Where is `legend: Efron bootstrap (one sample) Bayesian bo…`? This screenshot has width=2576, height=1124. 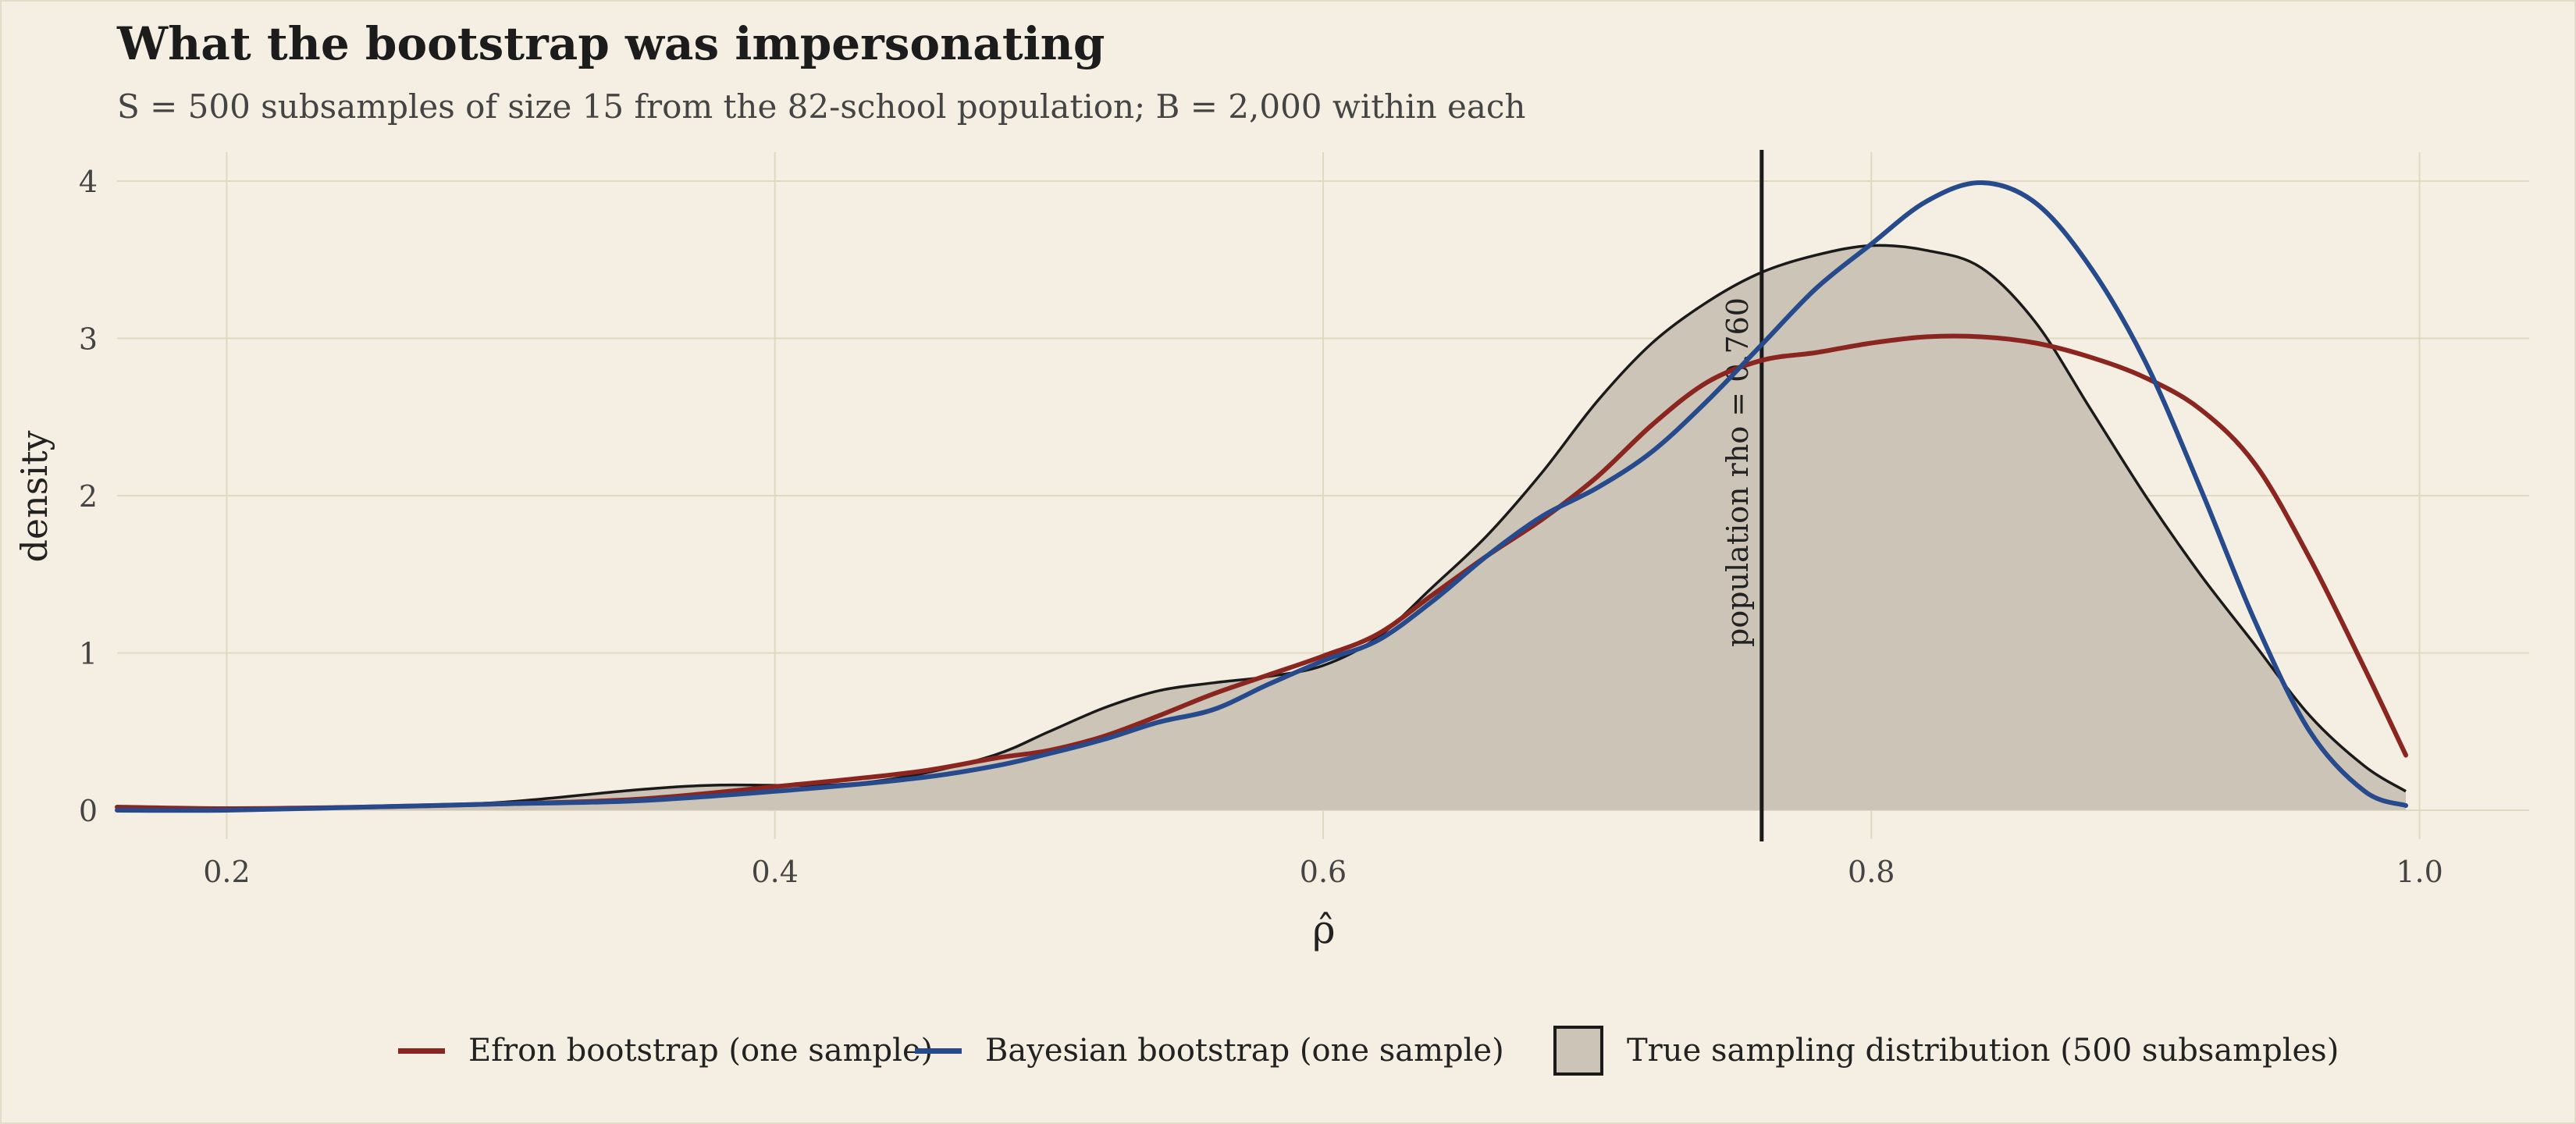 legend: Efron bootstrap (one sample) Bayesian bo… is located at coordinates (1288, 1051).